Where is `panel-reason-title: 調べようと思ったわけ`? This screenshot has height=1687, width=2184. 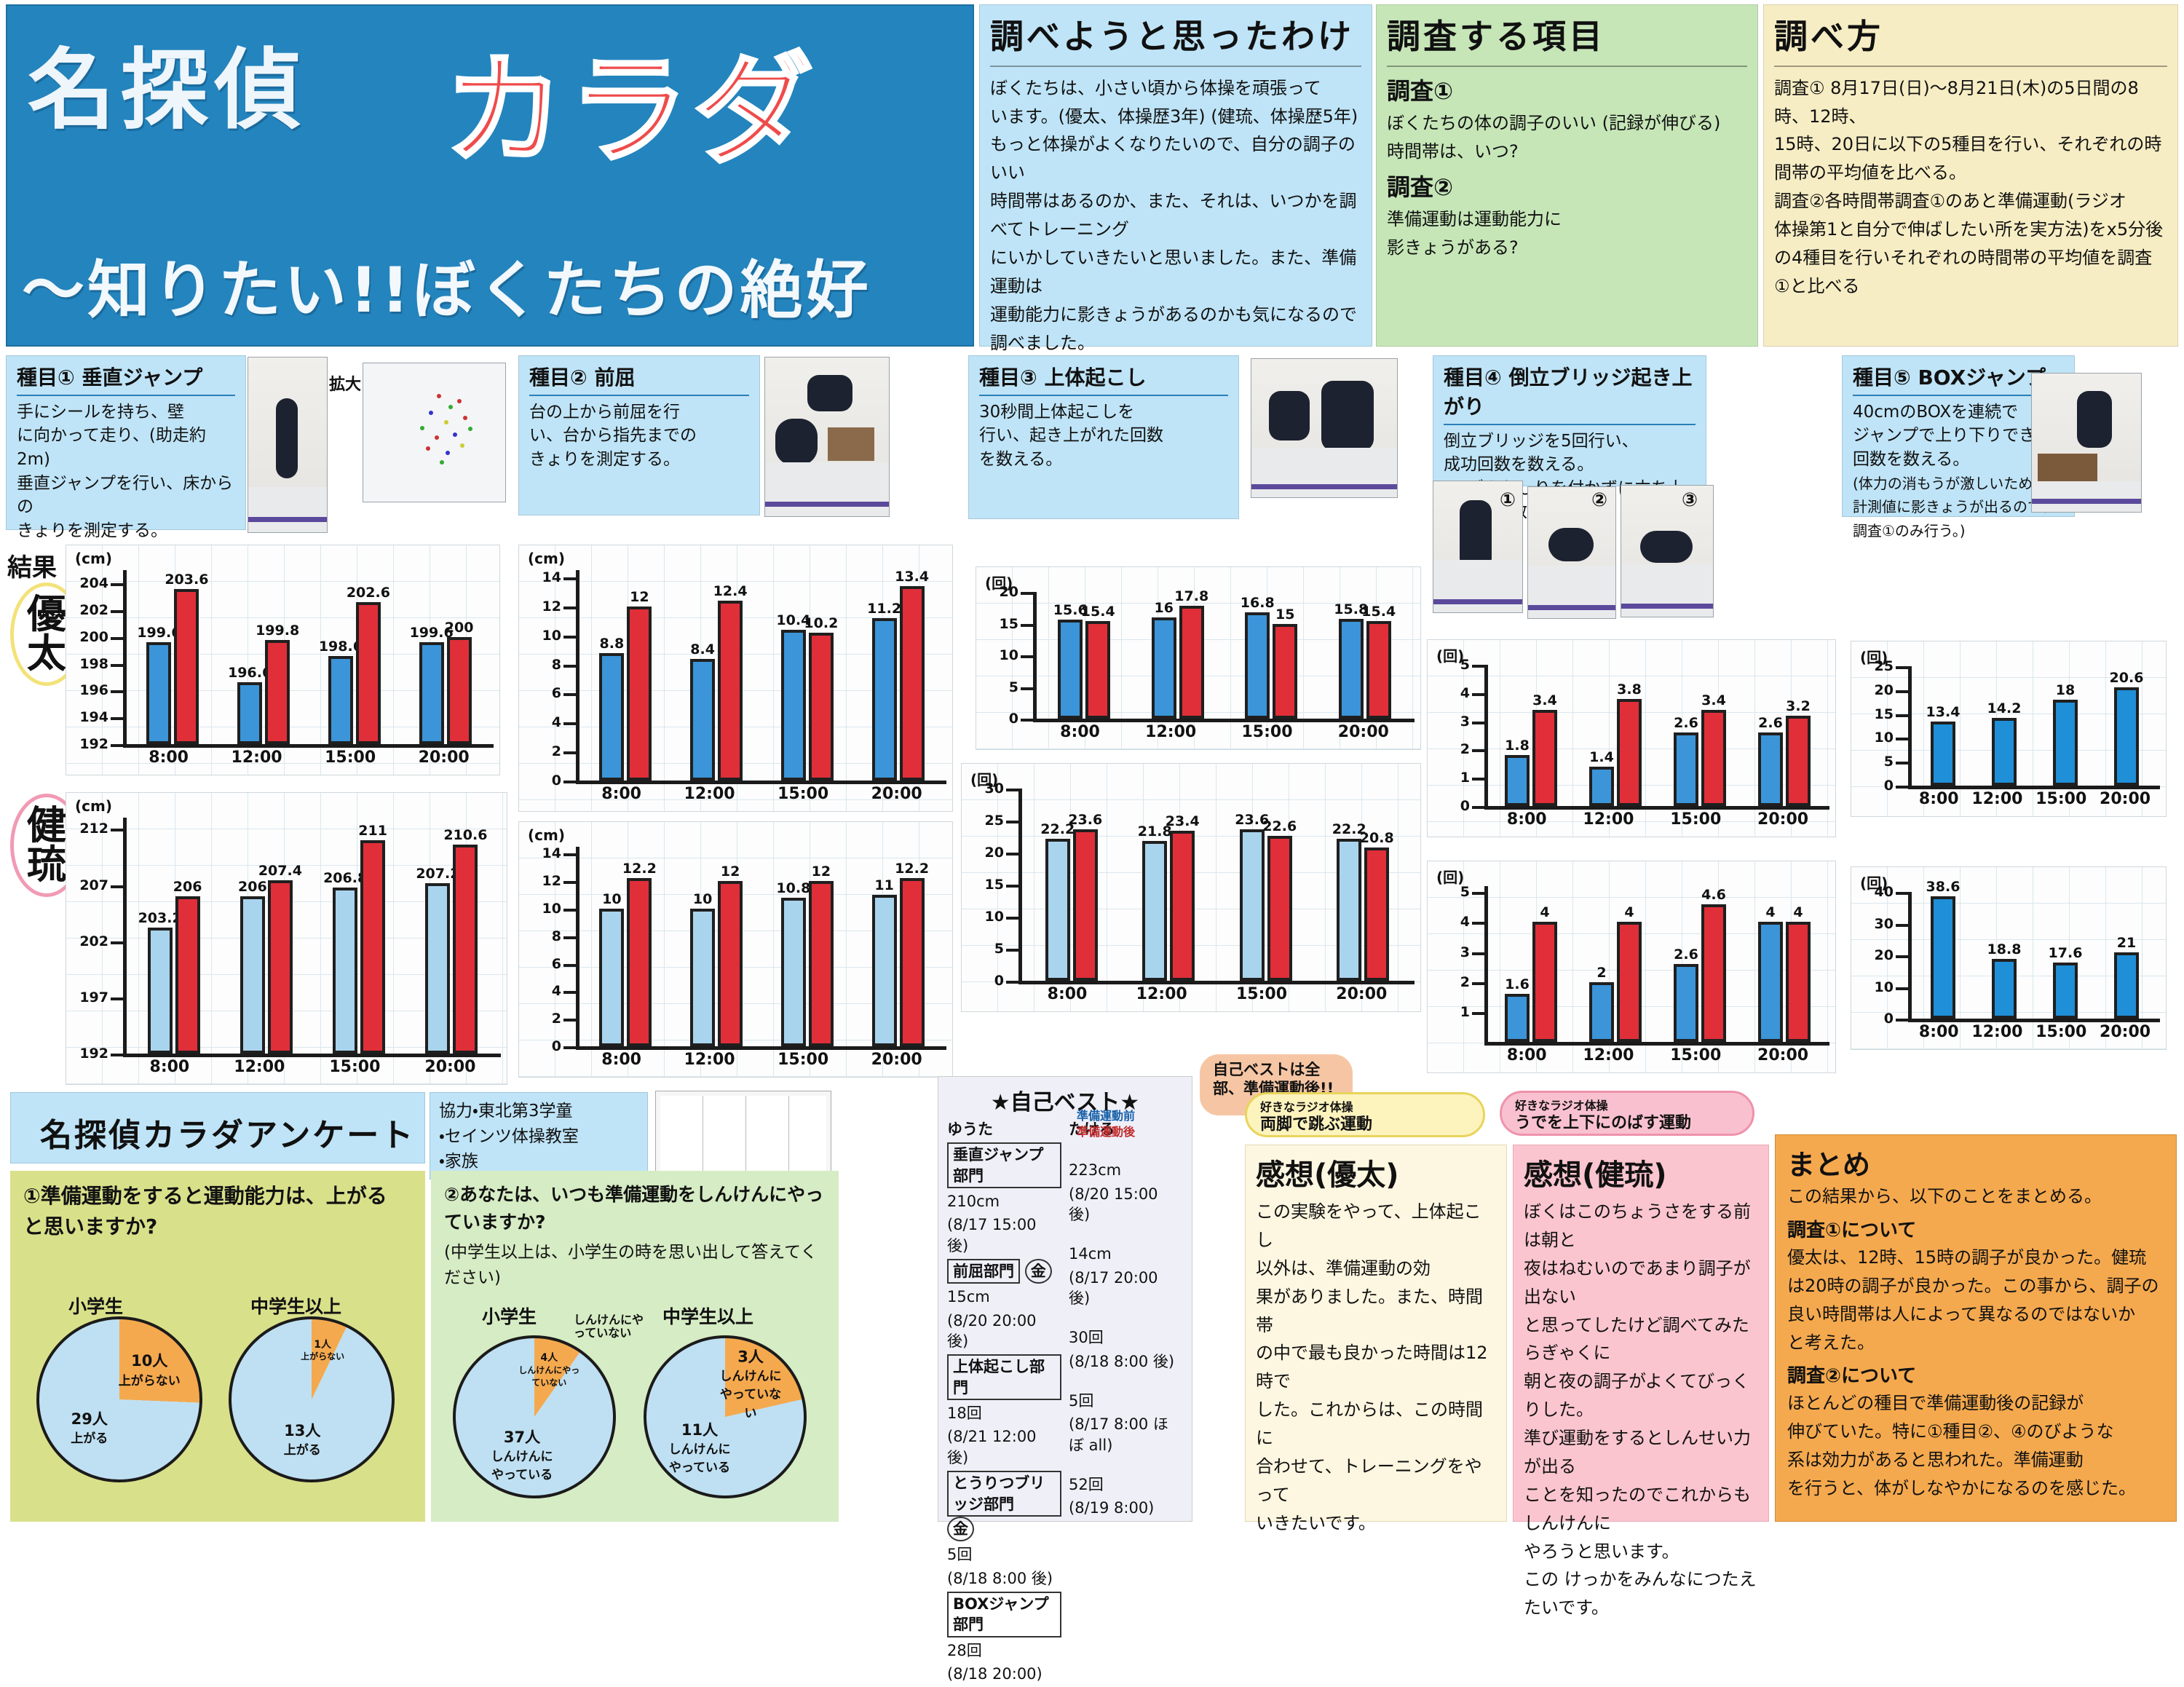 panel-reason-title: 調べようと思ったわけ is located at coordinates (1175, 39).